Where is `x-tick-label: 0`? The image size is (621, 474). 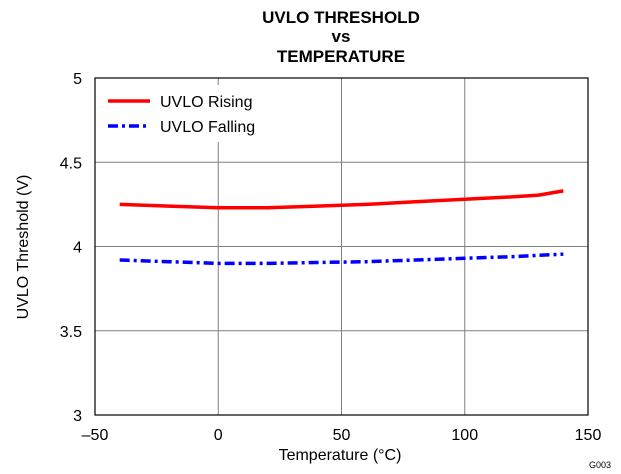 x-tick-label: 0 is located at coordinates (218, 435).